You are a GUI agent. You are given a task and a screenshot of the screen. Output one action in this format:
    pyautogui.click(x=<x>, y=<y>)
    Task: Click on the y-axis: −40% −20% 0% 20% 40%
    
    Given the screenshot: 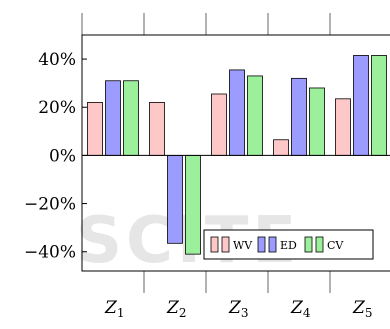 What is the action you would take?
    pyautogui.click(x=55, y=156)
    